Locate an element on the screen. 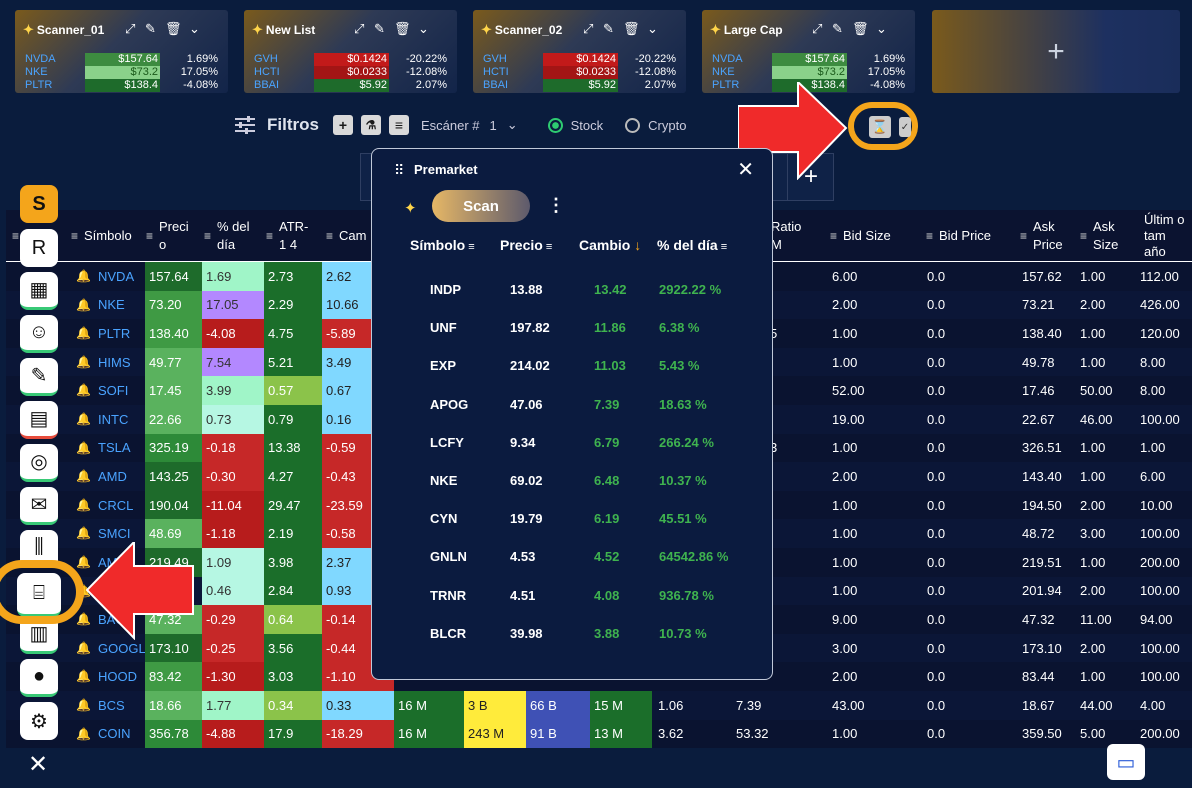  calendar-icon: ▤ is located at coordinates (39, 420).